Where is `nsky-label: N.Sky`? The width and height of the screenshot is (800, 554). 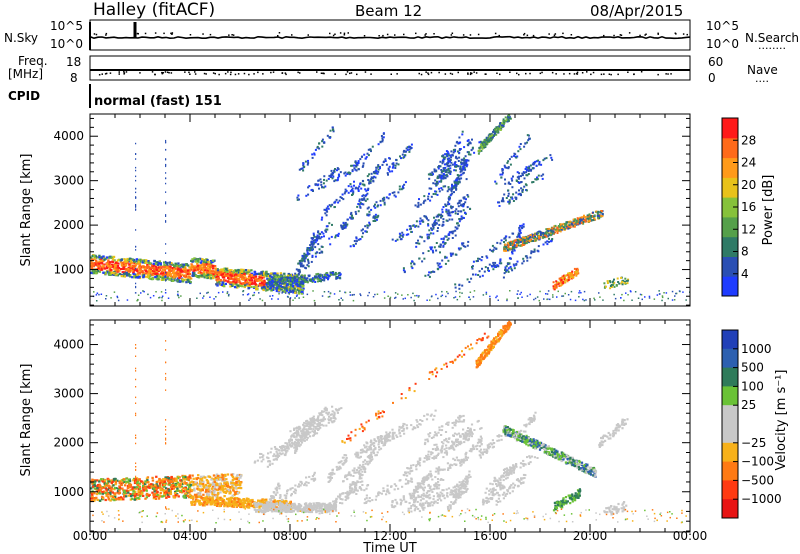
nsky-label: N.Sky is located at coordinates (21, 38).